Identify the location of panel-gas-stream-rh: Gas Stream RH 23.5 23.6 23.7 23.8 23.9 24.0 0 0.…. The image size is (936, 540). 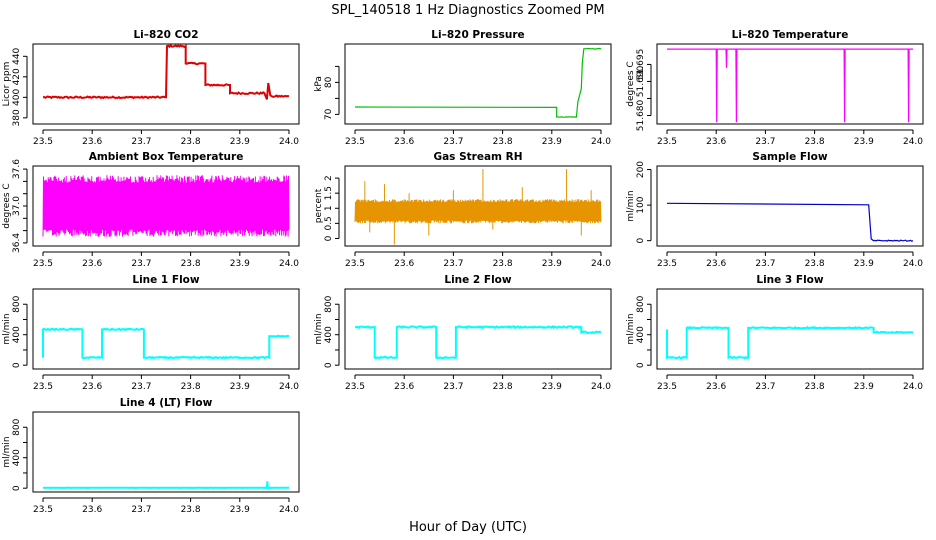
(463, 210).